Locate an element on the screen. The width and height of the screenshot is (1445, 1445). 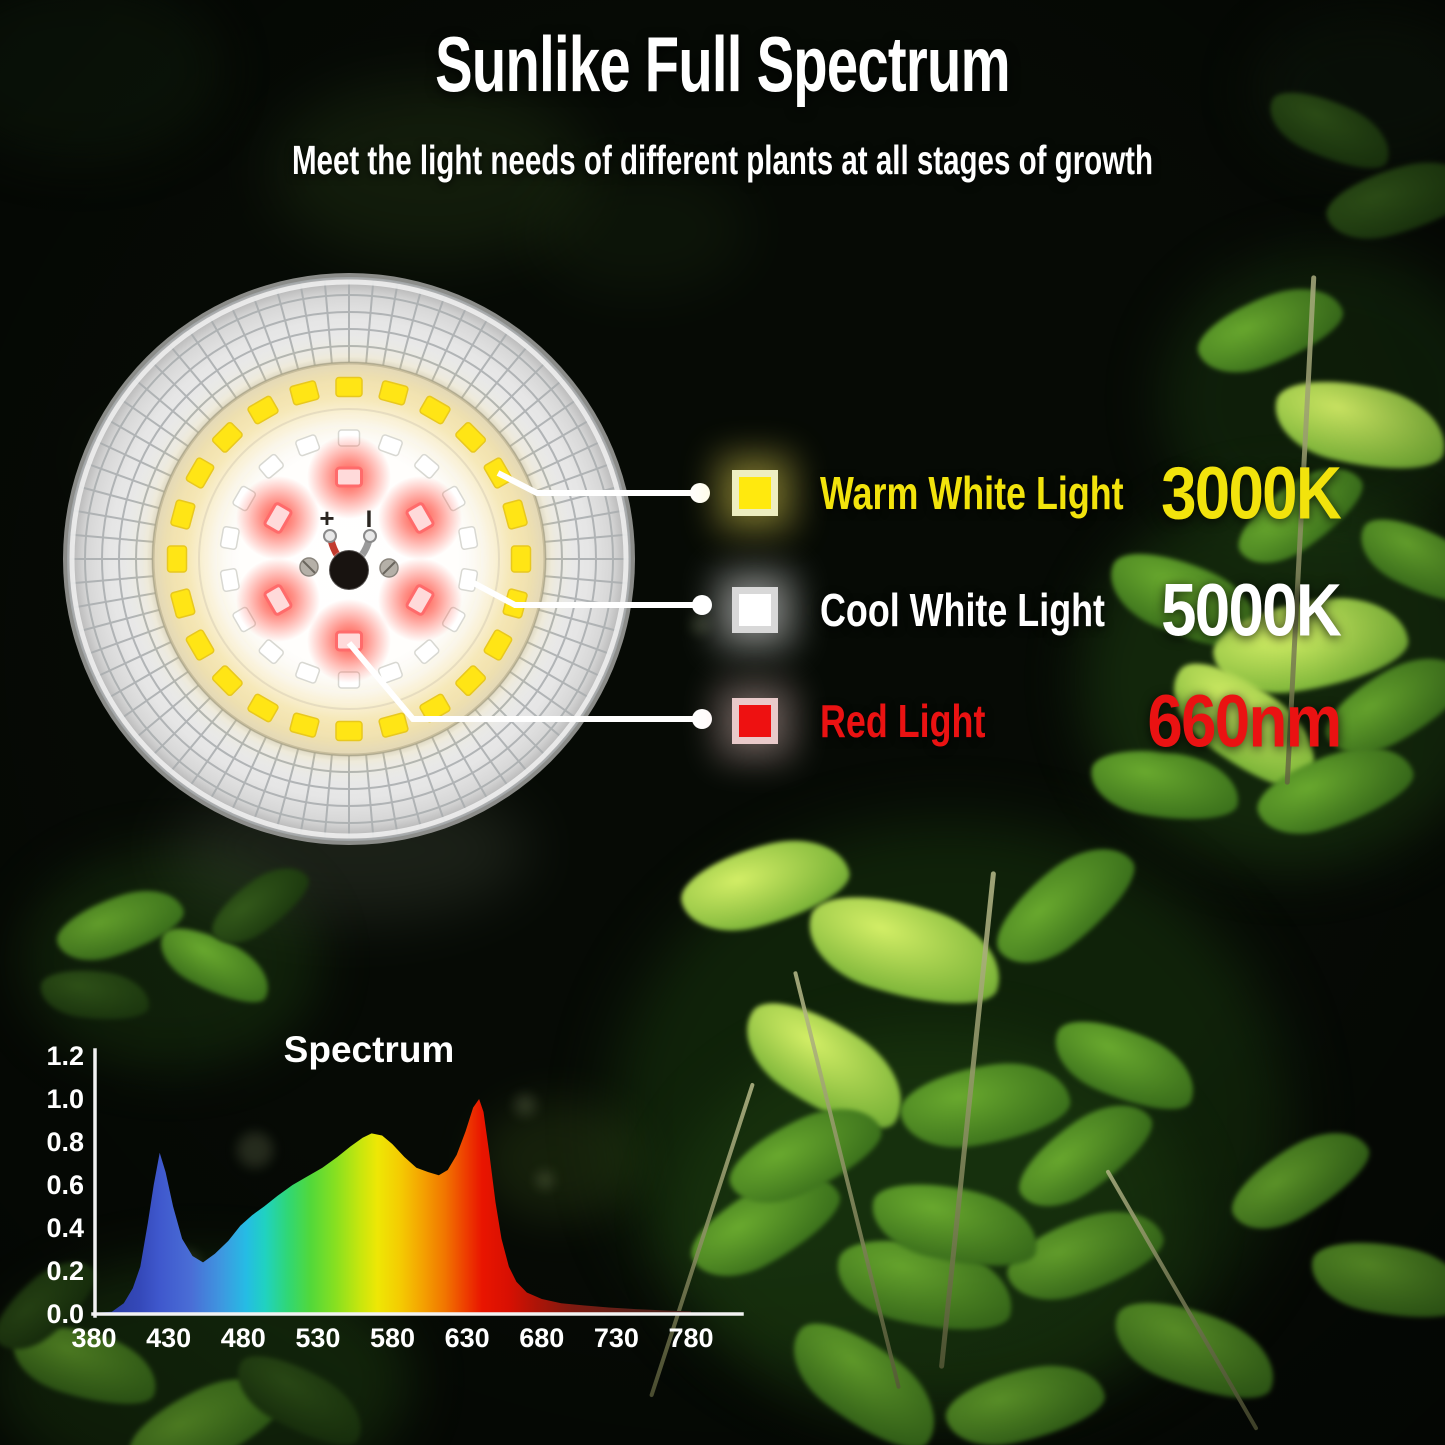
svg-text: 730 is located at coordinates (616, 1338).